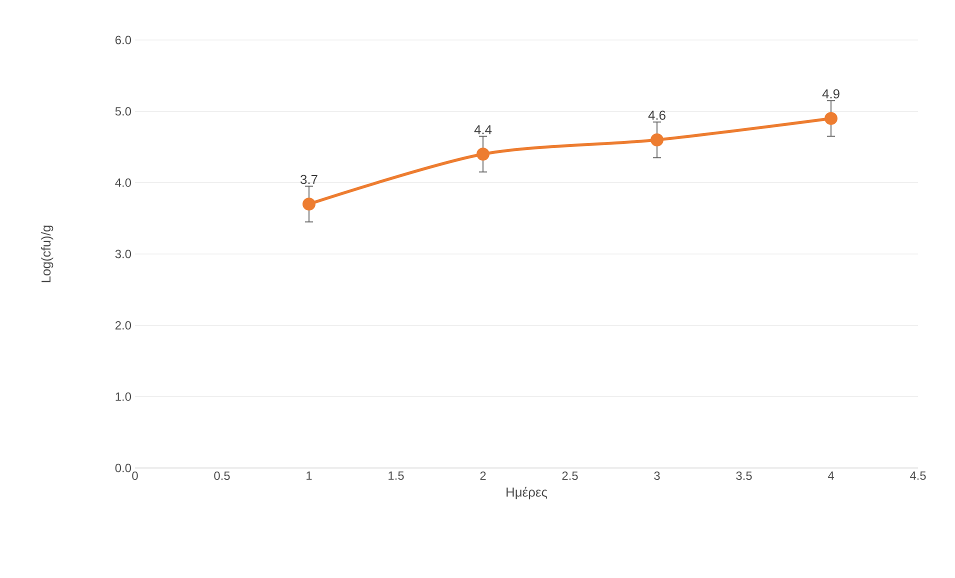  What do you see at coordinates (123, 40) in the screenshot?
I see `y-tick-label: 6.0` at bounding box center [123, 40].